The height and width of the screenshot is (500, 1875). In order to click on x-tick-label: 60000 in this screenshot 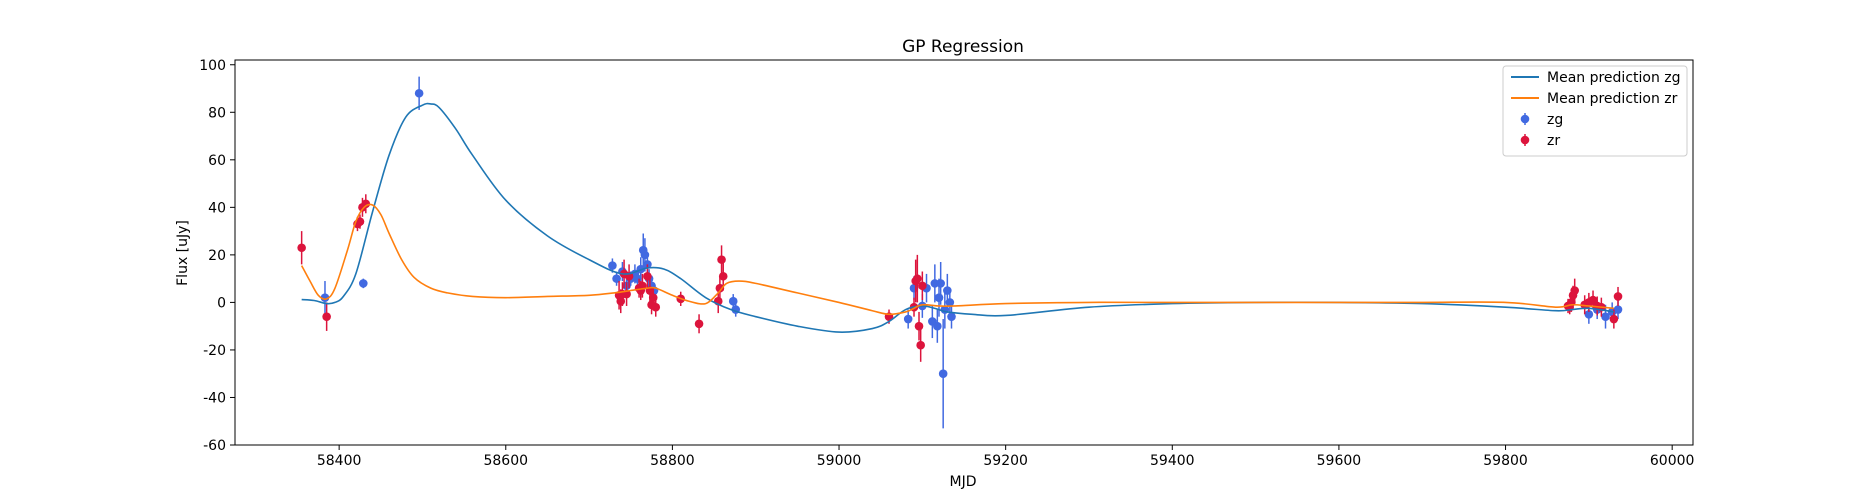, I will do `click(1672, 461)`.